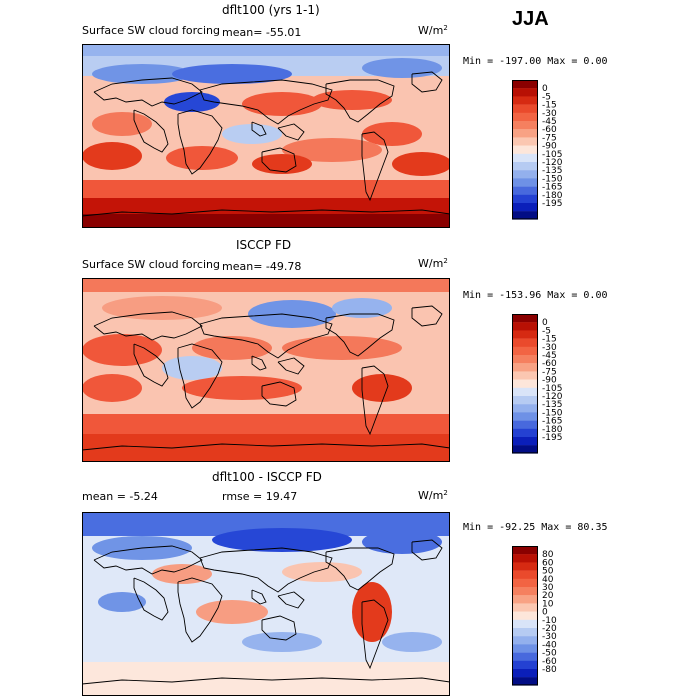 This screenshot has width=700, height=700. I want to click on colorbar-1-label-14: -180, so click(552, 196).